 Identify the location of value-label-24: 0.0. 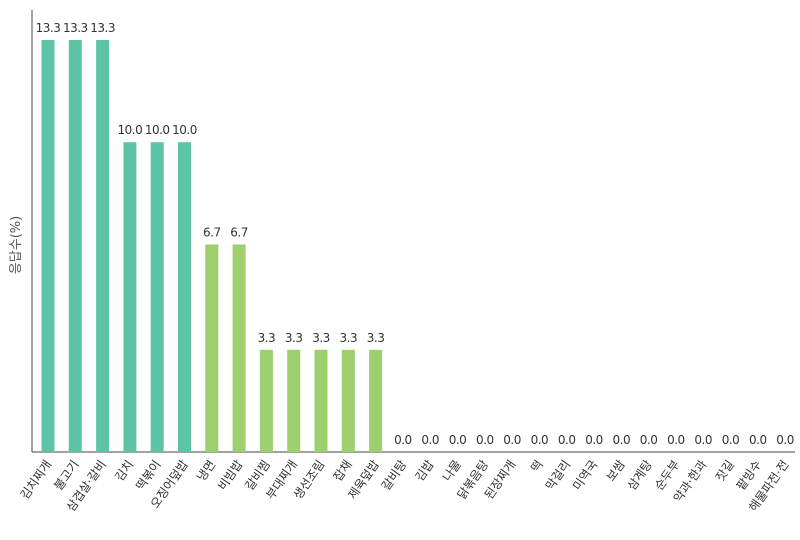
(676, 440).